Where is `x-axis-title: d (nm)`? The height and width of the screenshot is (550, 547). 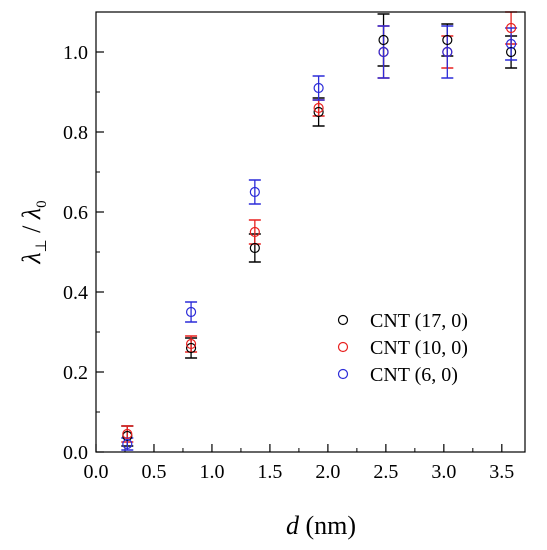
x-axis-title: d (nm) is located at coordinates (321, 525).